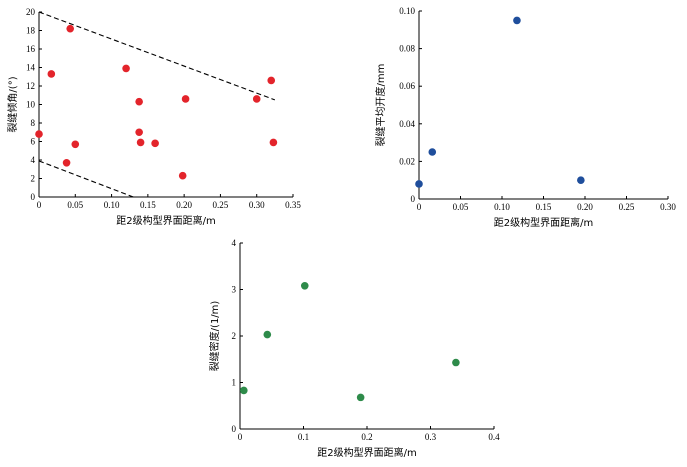  Describe the element at coordinates (627, 207) in the screenshot. I see `aperture-x-tick-label: 0.25` at that location.